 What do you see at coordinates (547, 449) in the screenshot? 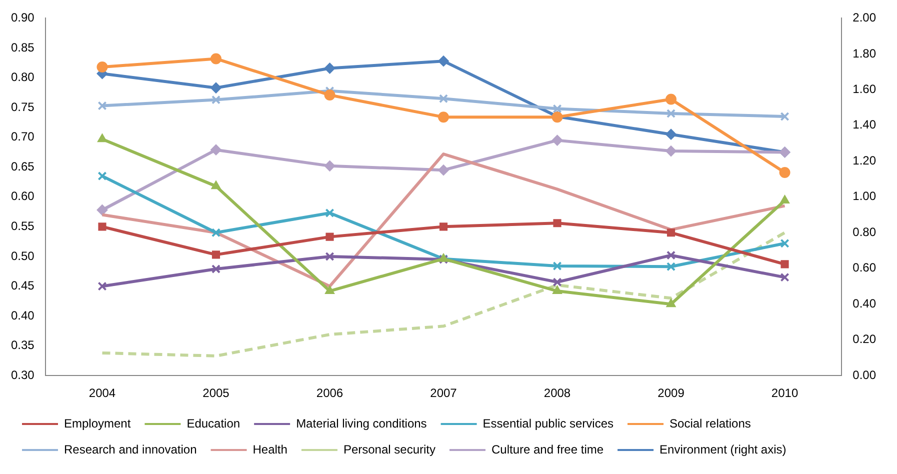
I see `legend-label: Culture and free time` at bounding box center [547, 449].